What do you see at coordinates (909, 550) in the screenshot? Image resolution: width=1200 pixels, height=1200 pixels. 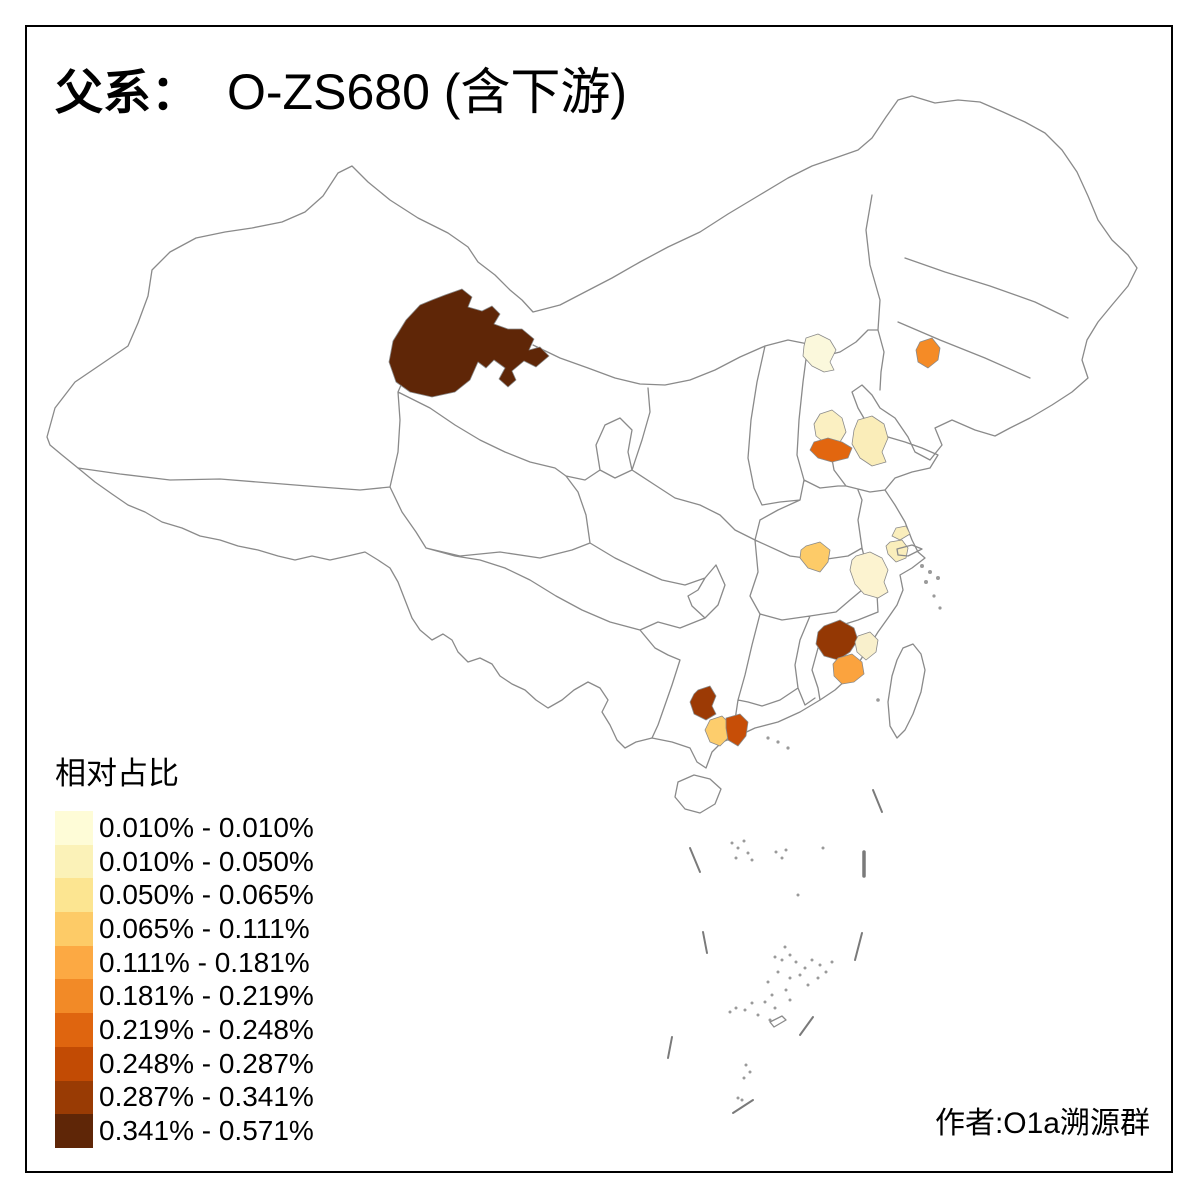 I see `chongming-island` at bounding box center [909, 550].